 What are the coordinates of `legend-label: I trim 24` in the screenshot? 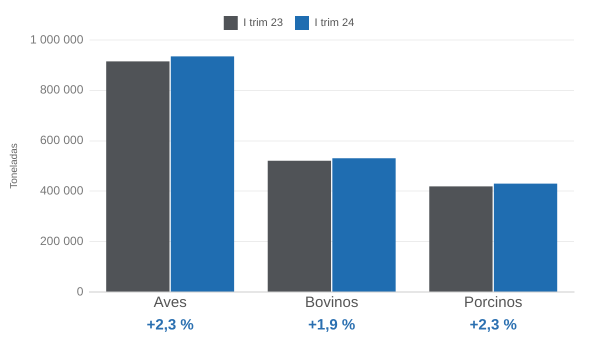 It's located at (334, 23).